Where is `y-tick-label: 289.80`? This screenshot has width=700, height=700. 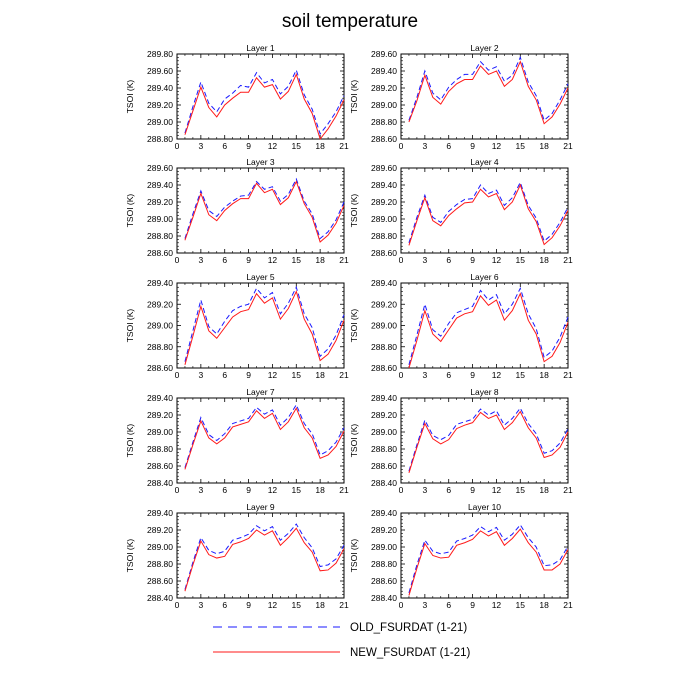 y-tick-label: 289.80 is located at coordinates (160, 54).